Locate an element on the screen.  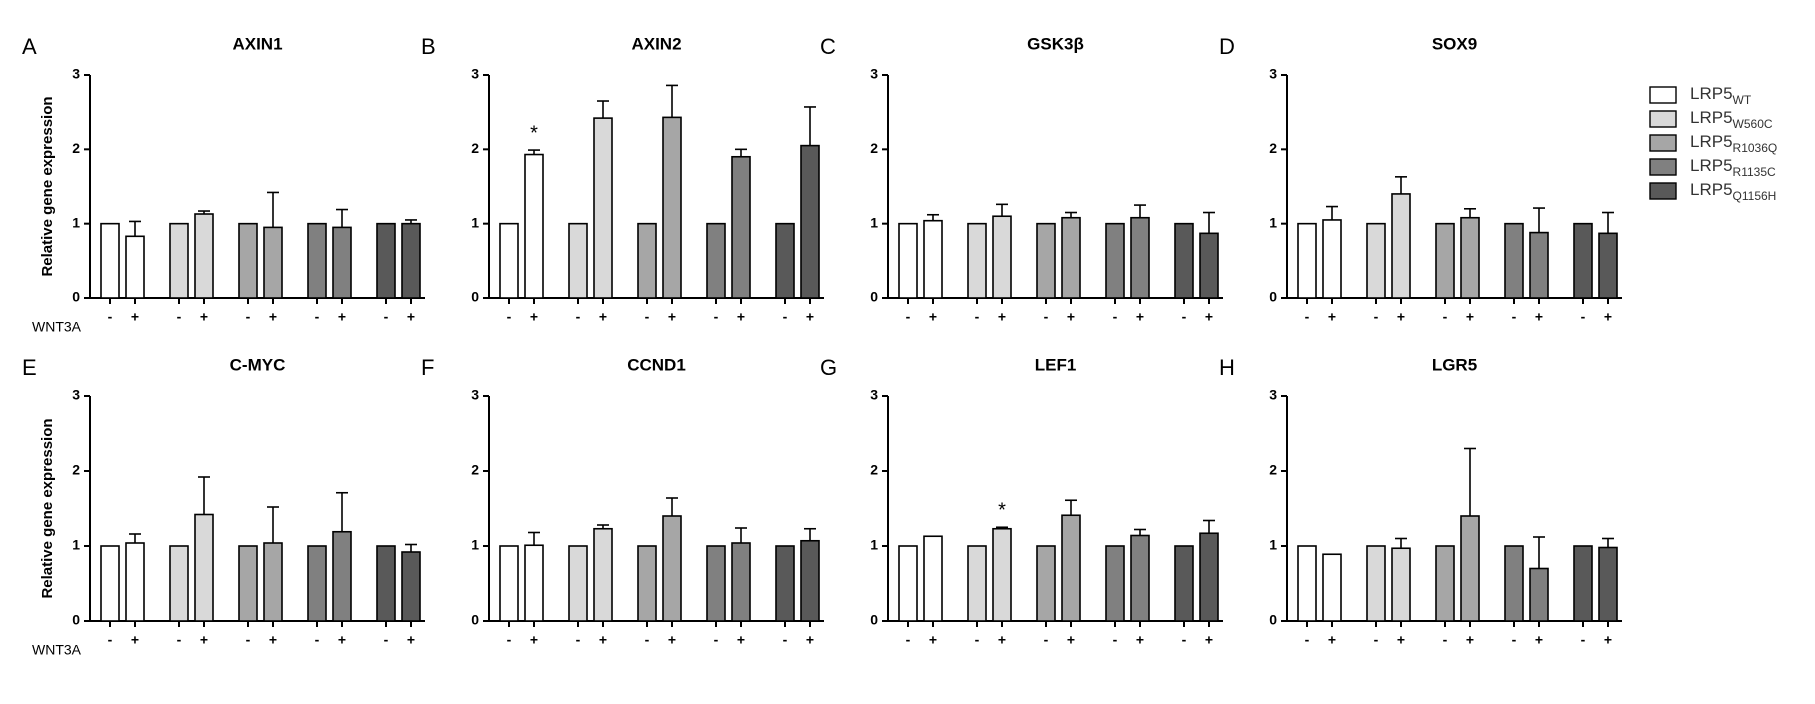
panel-letter: H is located at coordinates (1227, 367).